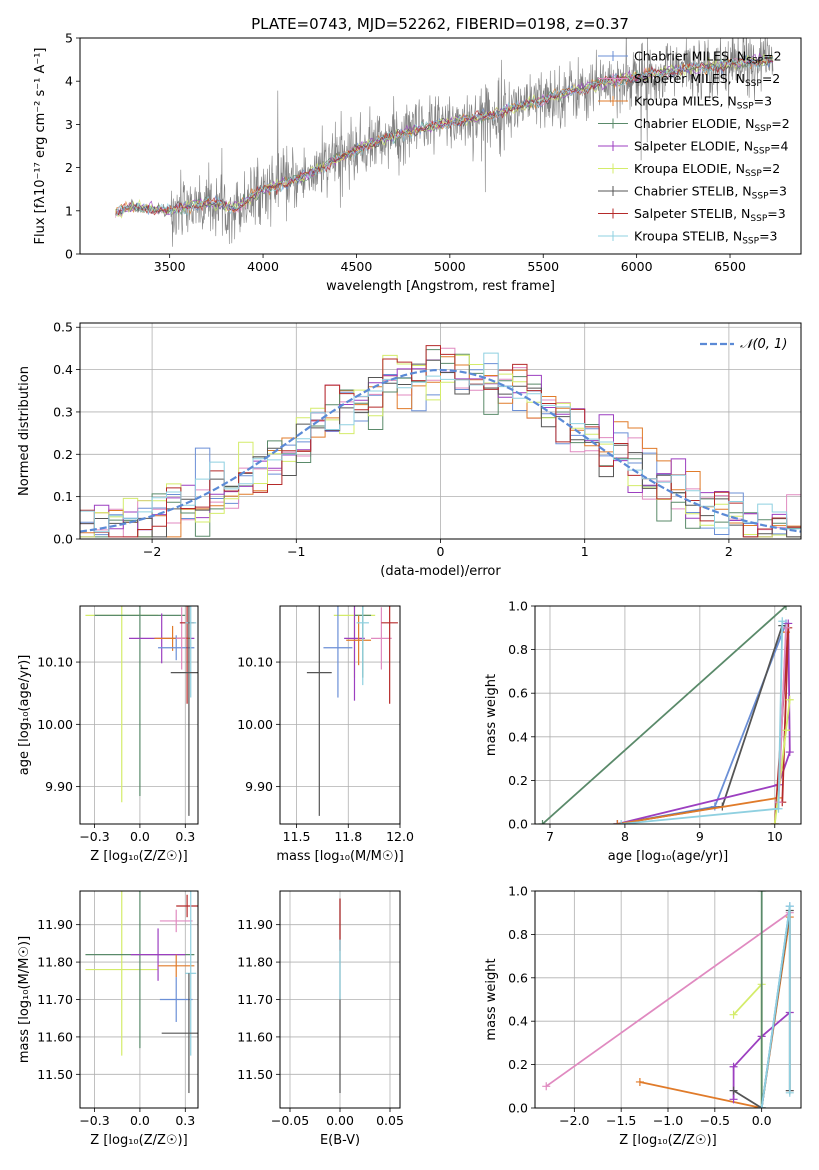 The height and width of the screenshot is (1170, 819). I want to click on x-tick-label: 0, so click(441, 551).